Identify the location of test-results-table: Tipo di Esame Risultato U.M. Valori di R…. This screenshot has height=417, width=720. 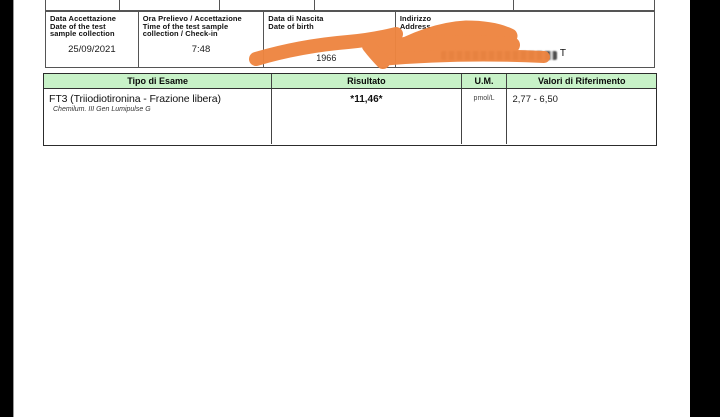
(350, 109).